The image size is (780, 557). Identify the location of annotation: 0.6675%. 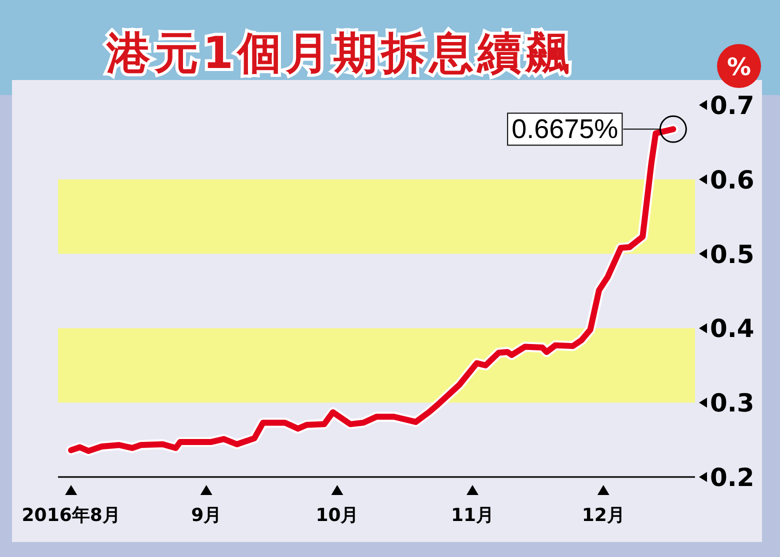
(565, 129).